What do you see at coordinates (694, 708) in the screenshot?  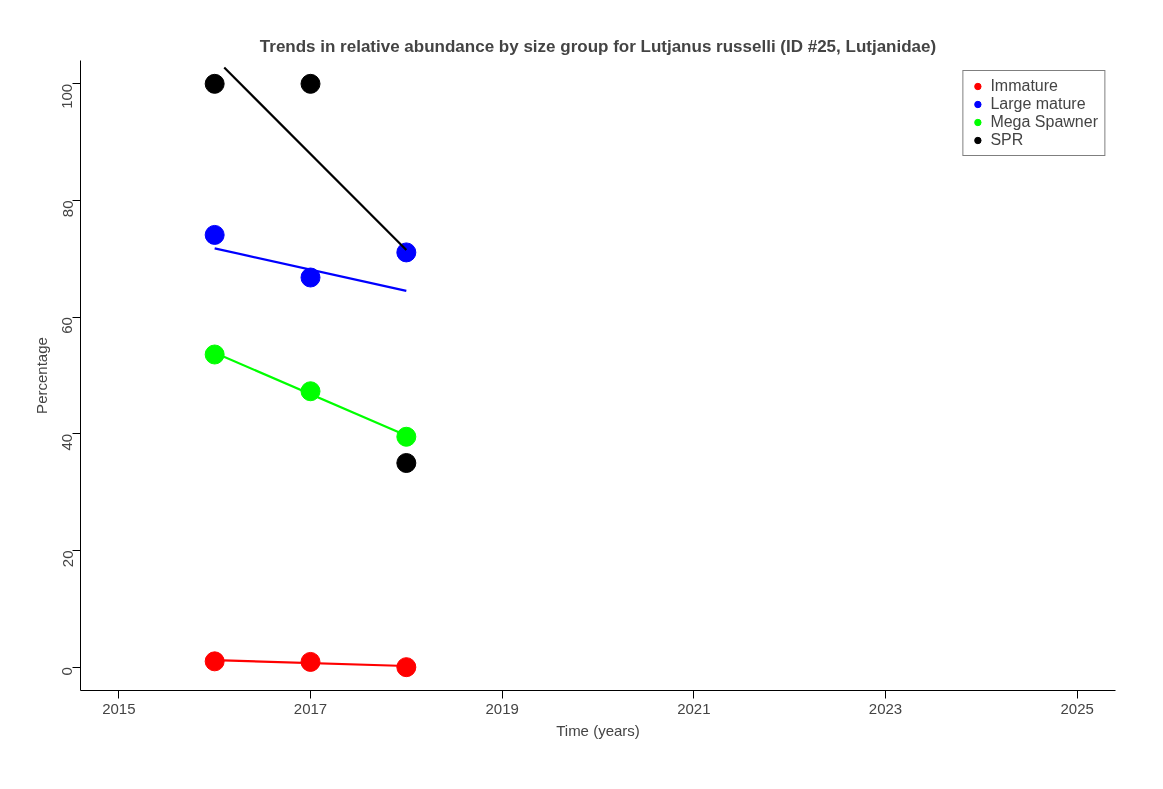 I see `x-tick-label: 2021` at bounding box center [694, 708].